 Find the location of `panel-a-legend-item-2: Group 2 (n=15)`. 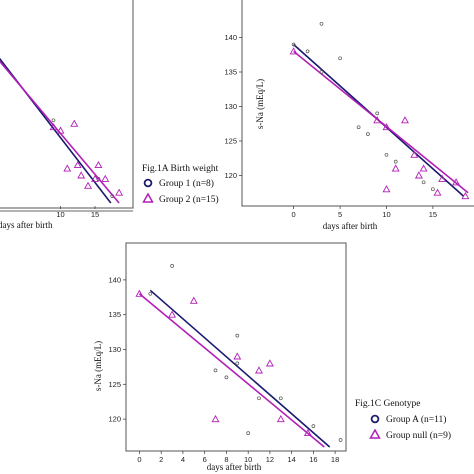

panel-a-legend-item-2: Group 2 (n=15) is located at coordinates (189, 199).